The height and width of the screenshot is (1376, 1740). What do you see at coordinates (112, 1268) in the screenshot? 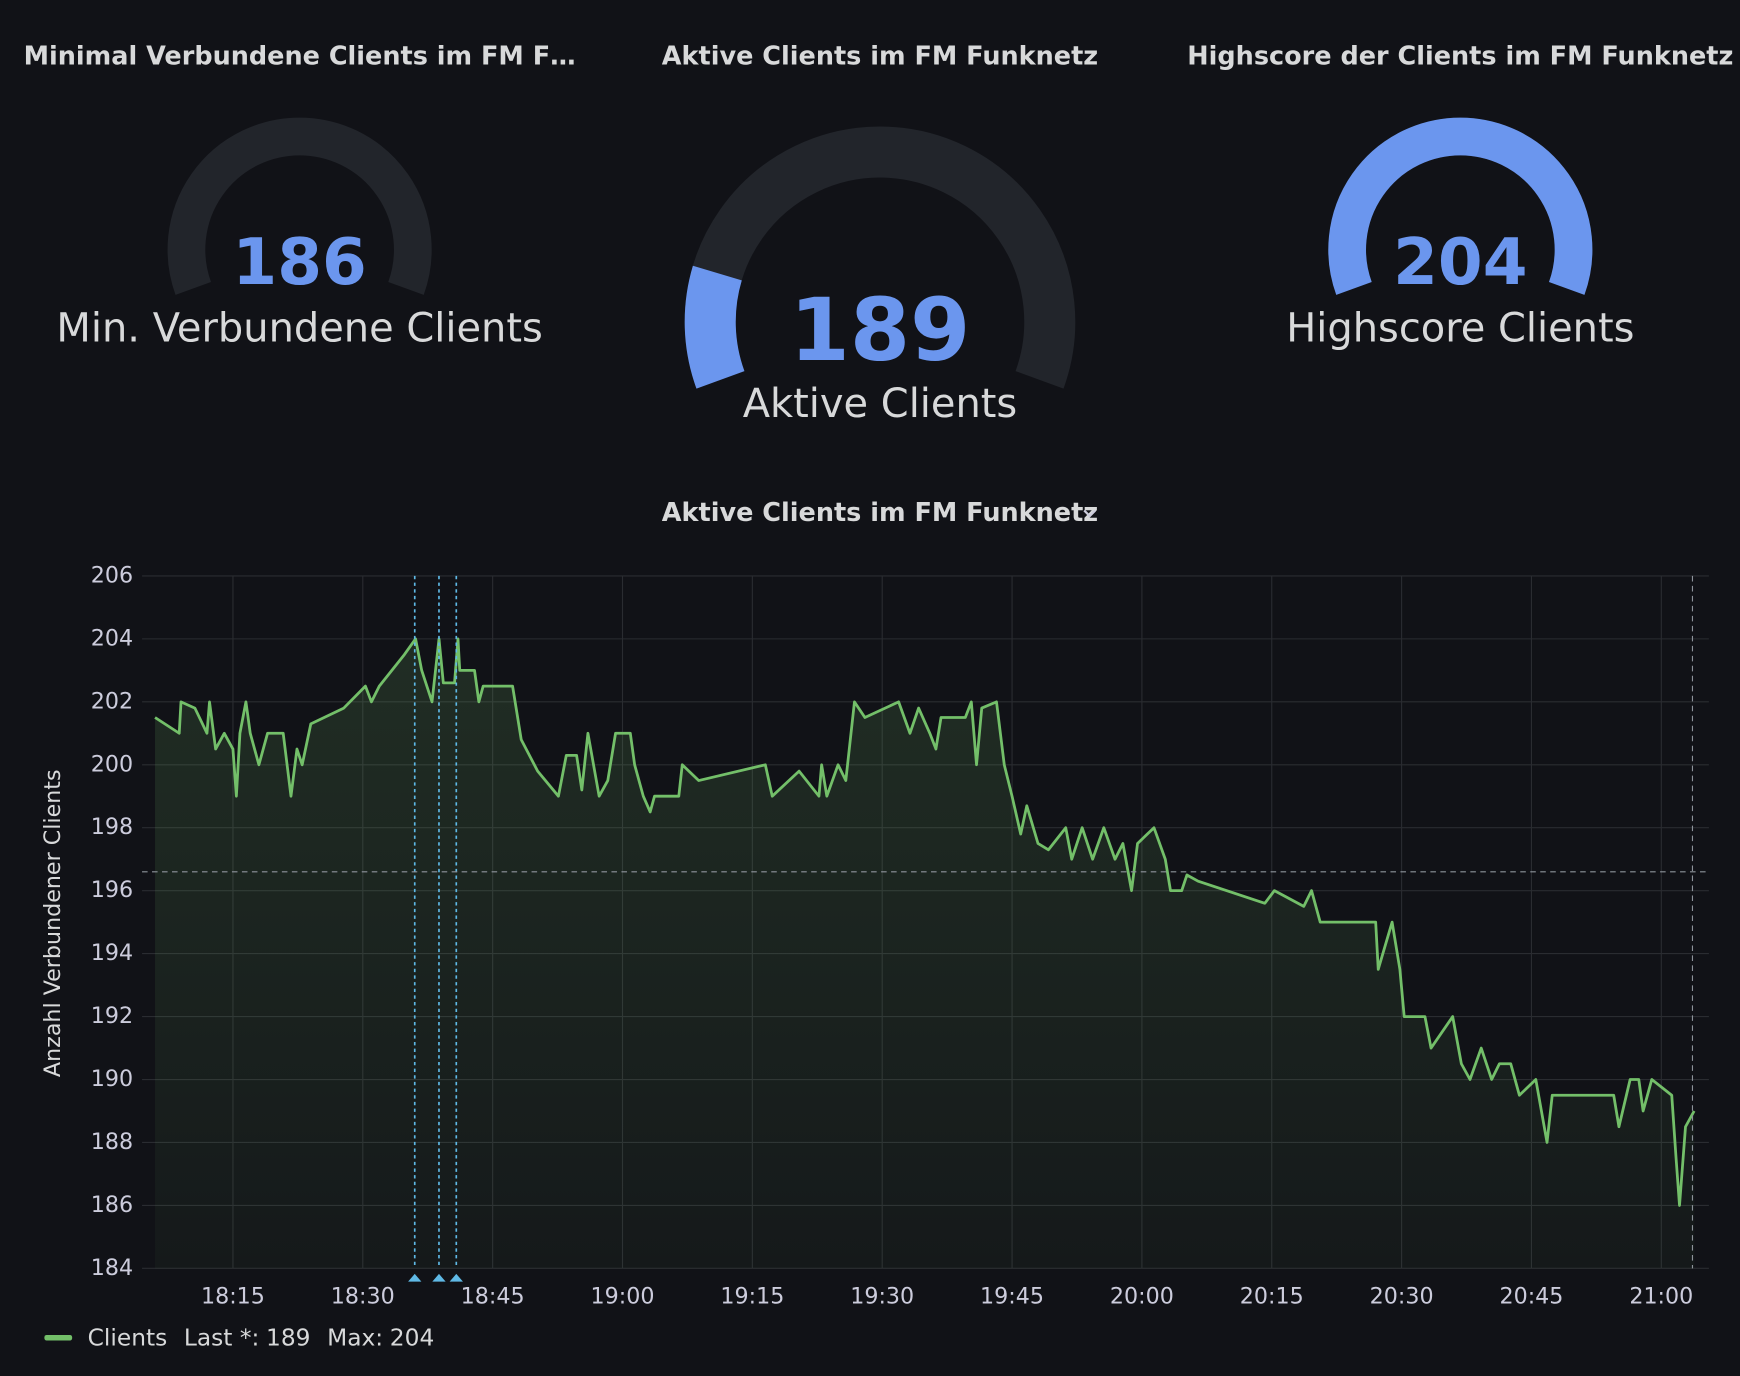
I see `y-tick-label: 184` at bounding box center [112, 1268].